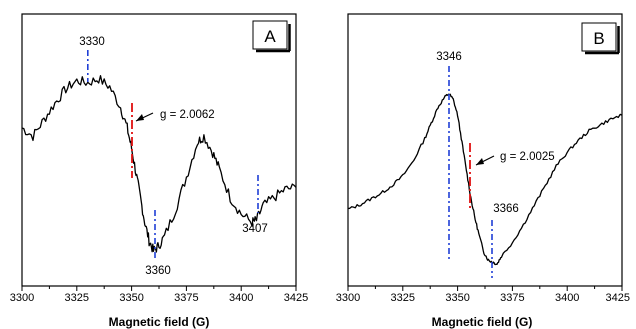  I want to click on peak-label-3366: 3366, so click(506, 209).